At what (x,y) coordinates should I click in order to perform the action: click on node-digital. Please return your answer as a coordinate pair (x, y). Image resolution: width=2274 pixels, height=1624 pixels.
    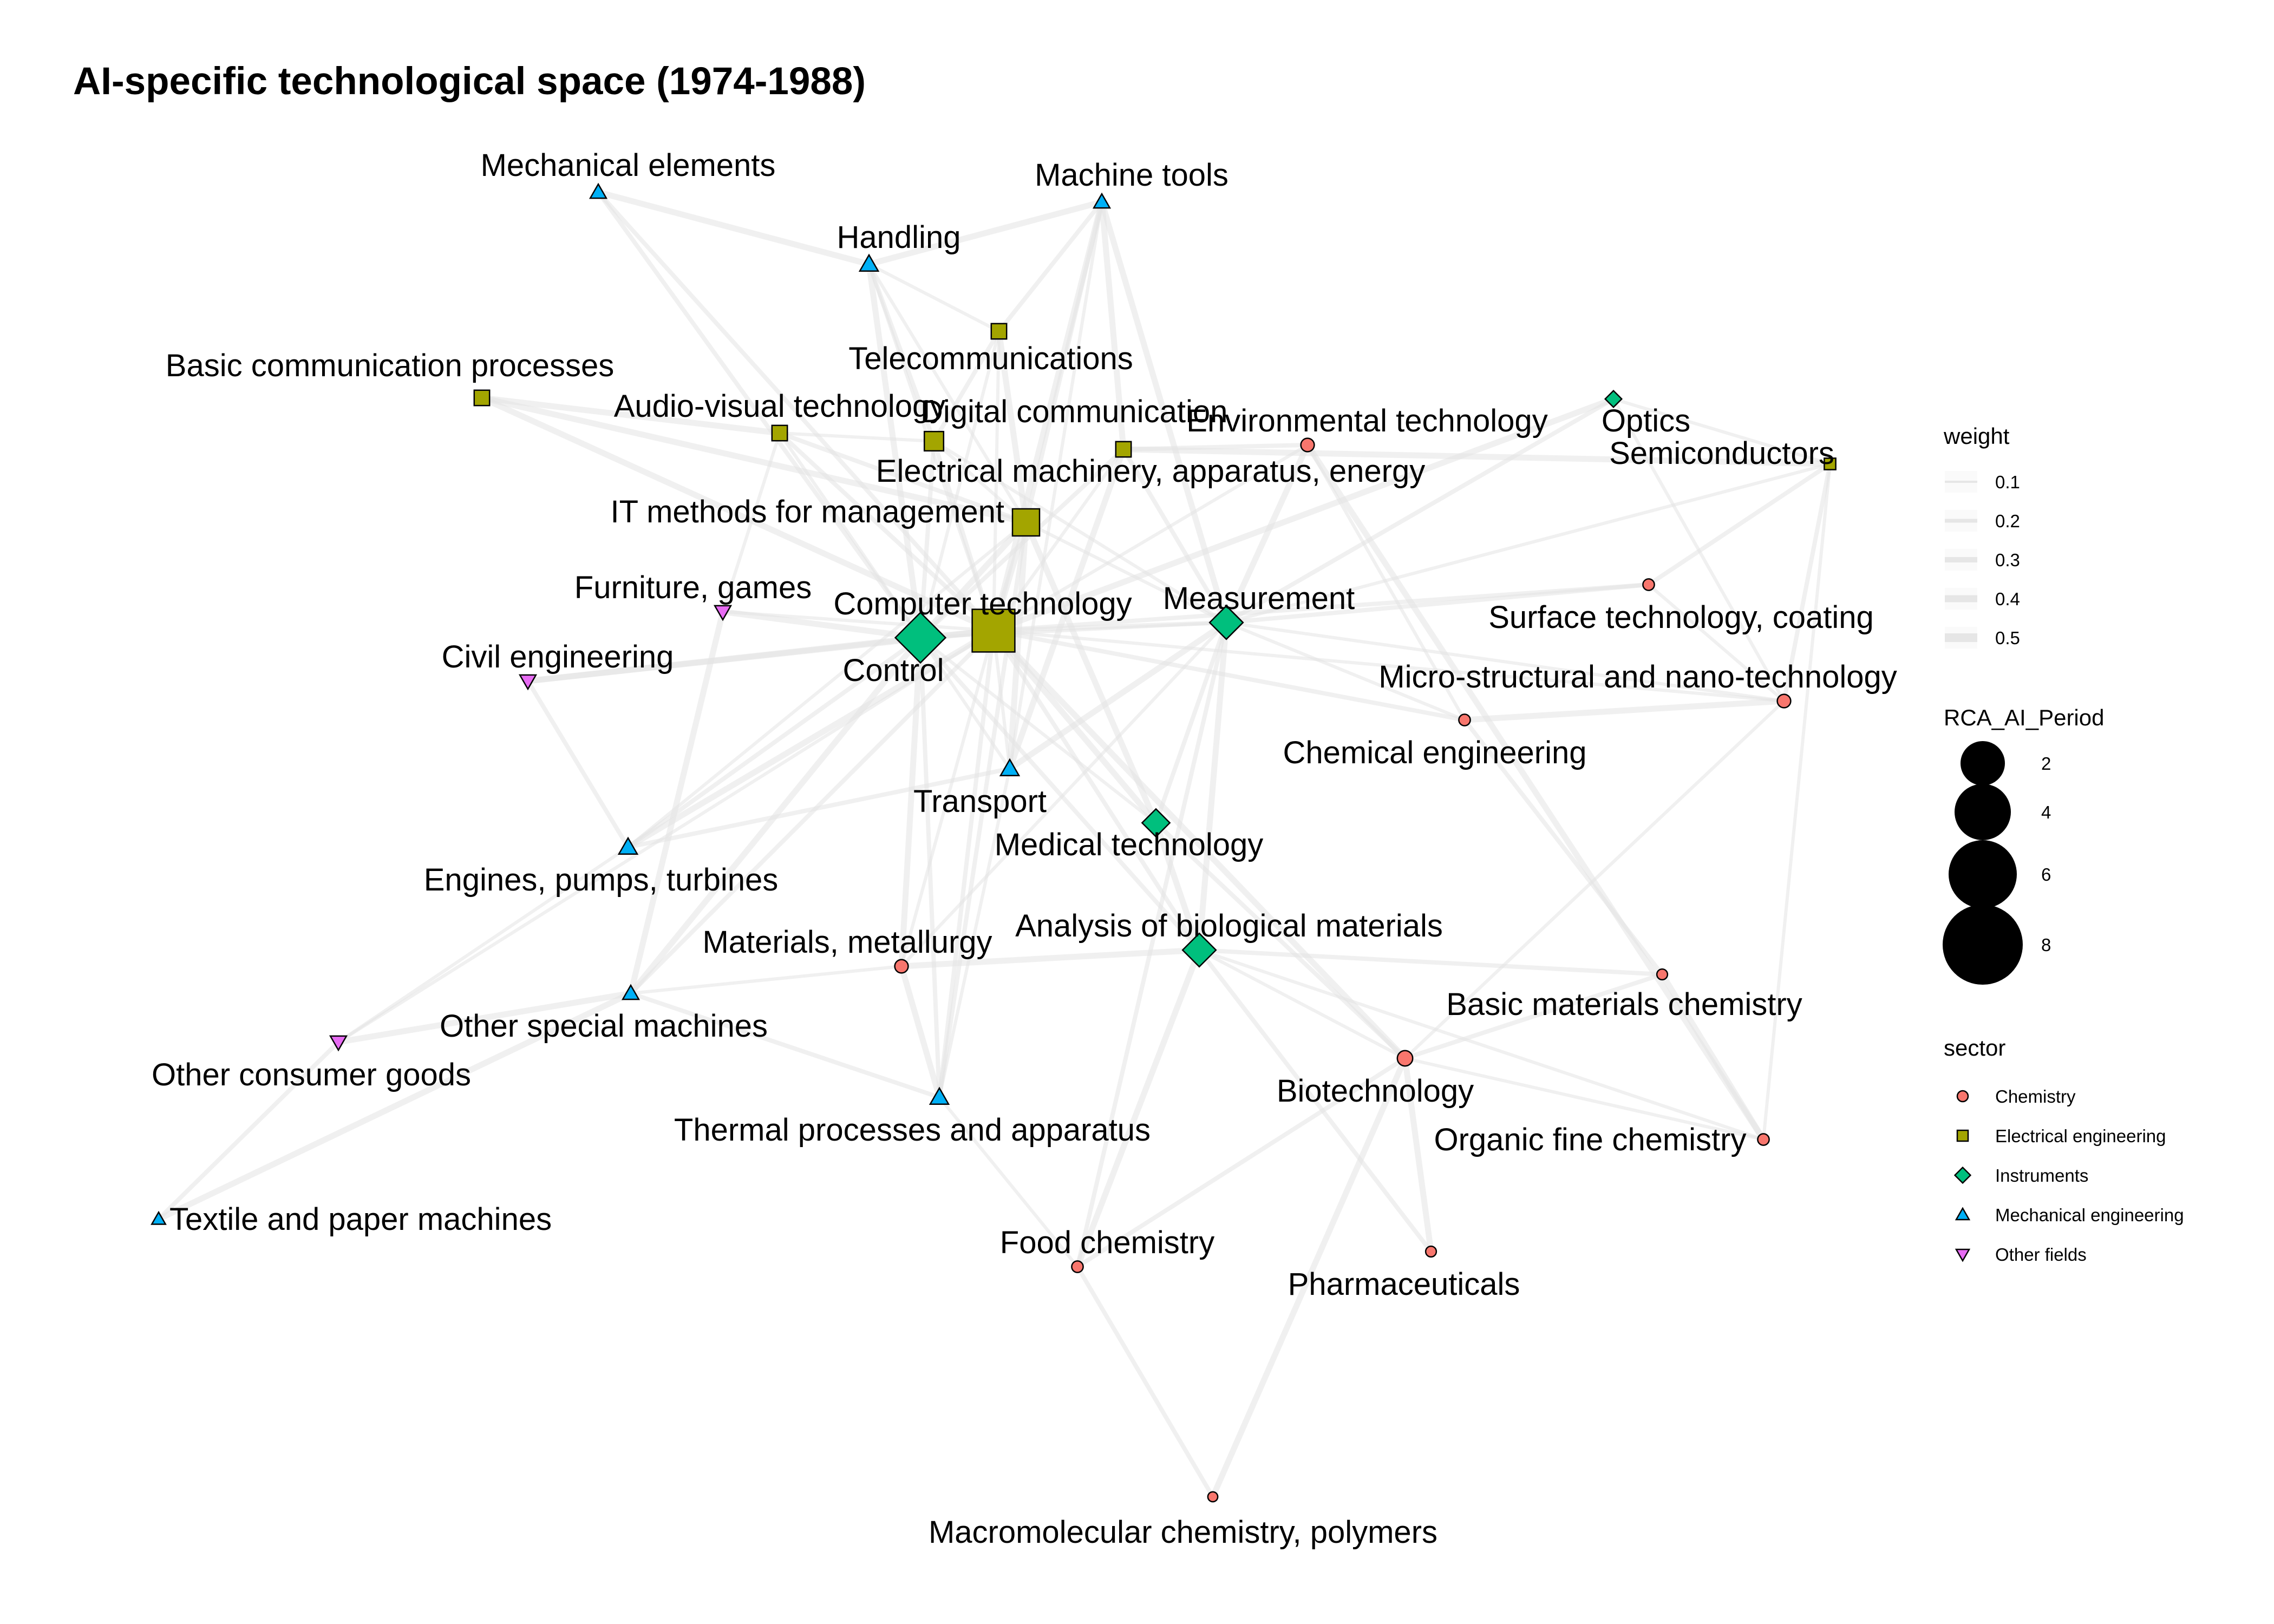
    Looking at the image, I should click on (934, 441).